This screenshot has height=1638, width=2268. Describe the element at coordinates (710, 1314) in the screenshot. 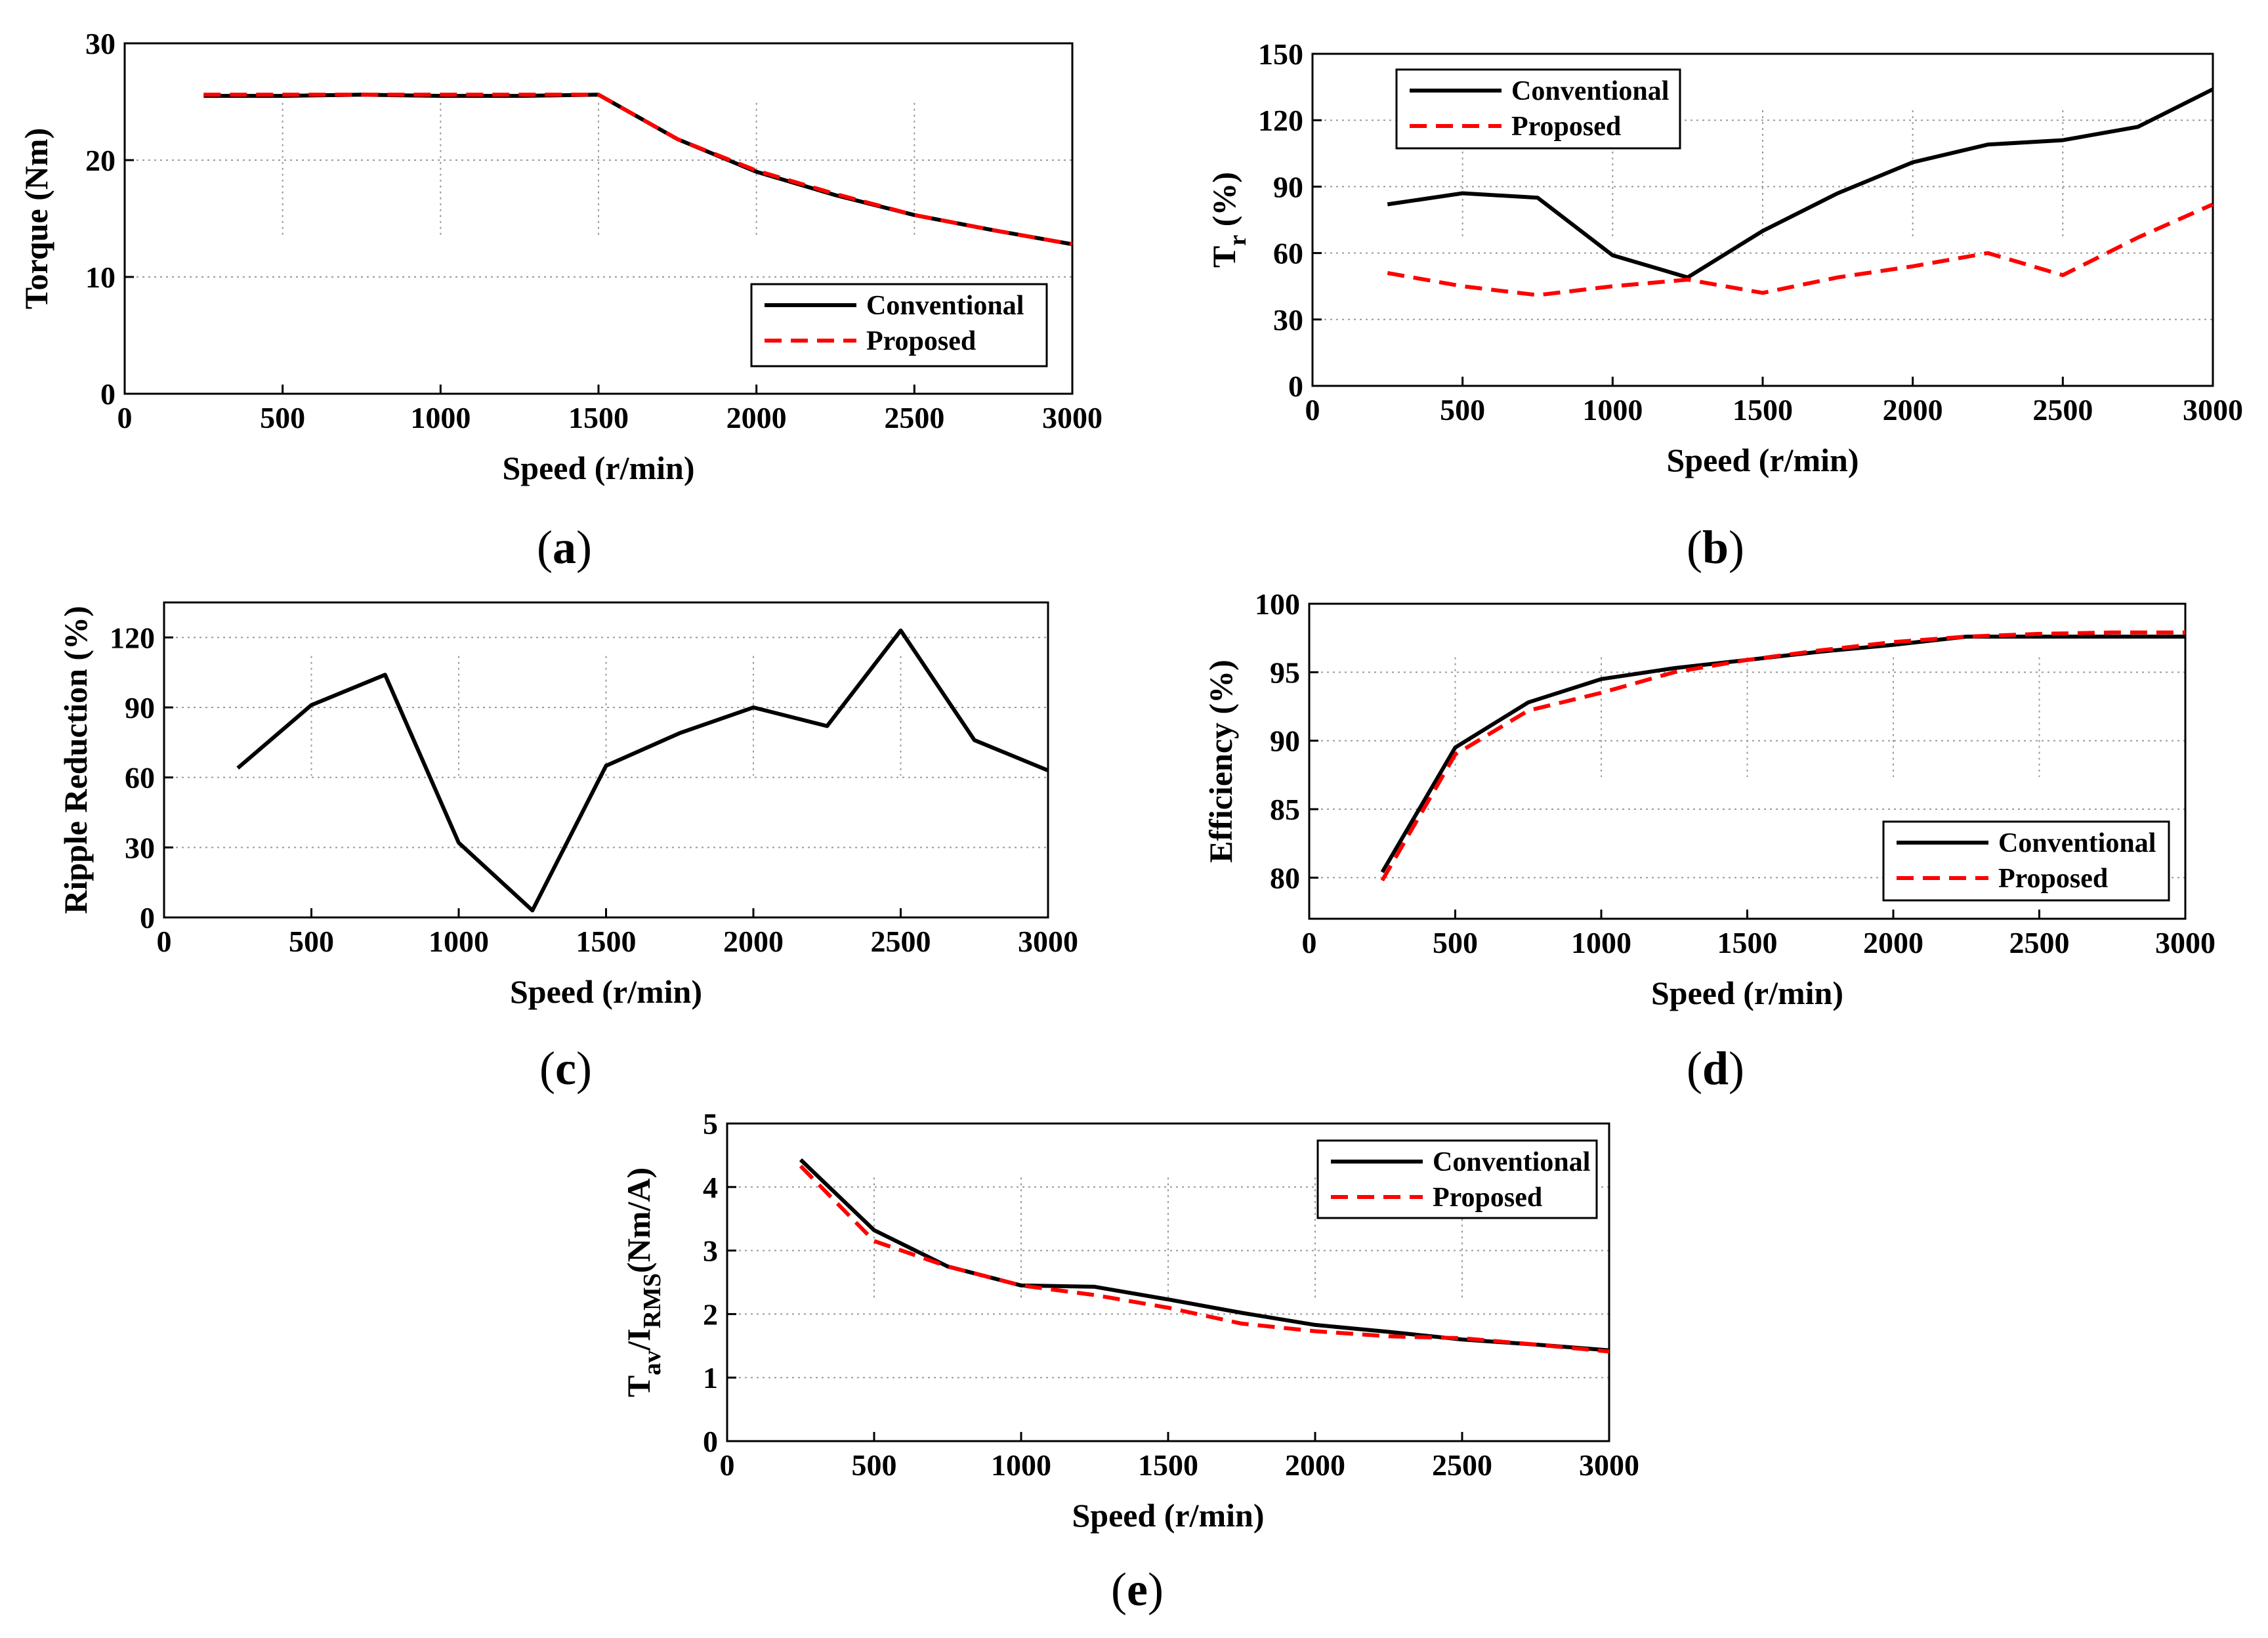

I see `y-tick-label: 2` at that location.